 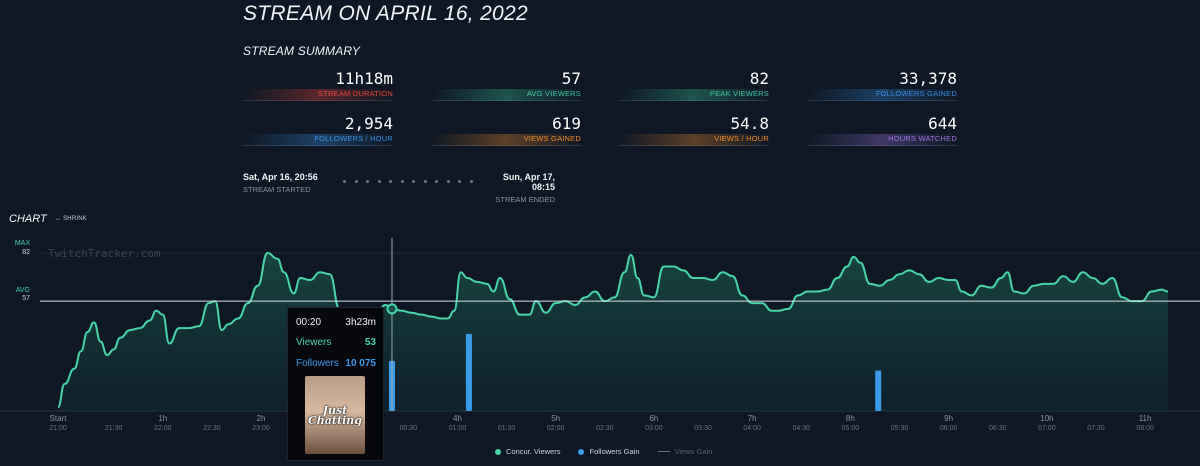 What do you see at coordinates (942, 123) in the screenshot?
I see `stat-value: 644` at bounding box center [942, 123].